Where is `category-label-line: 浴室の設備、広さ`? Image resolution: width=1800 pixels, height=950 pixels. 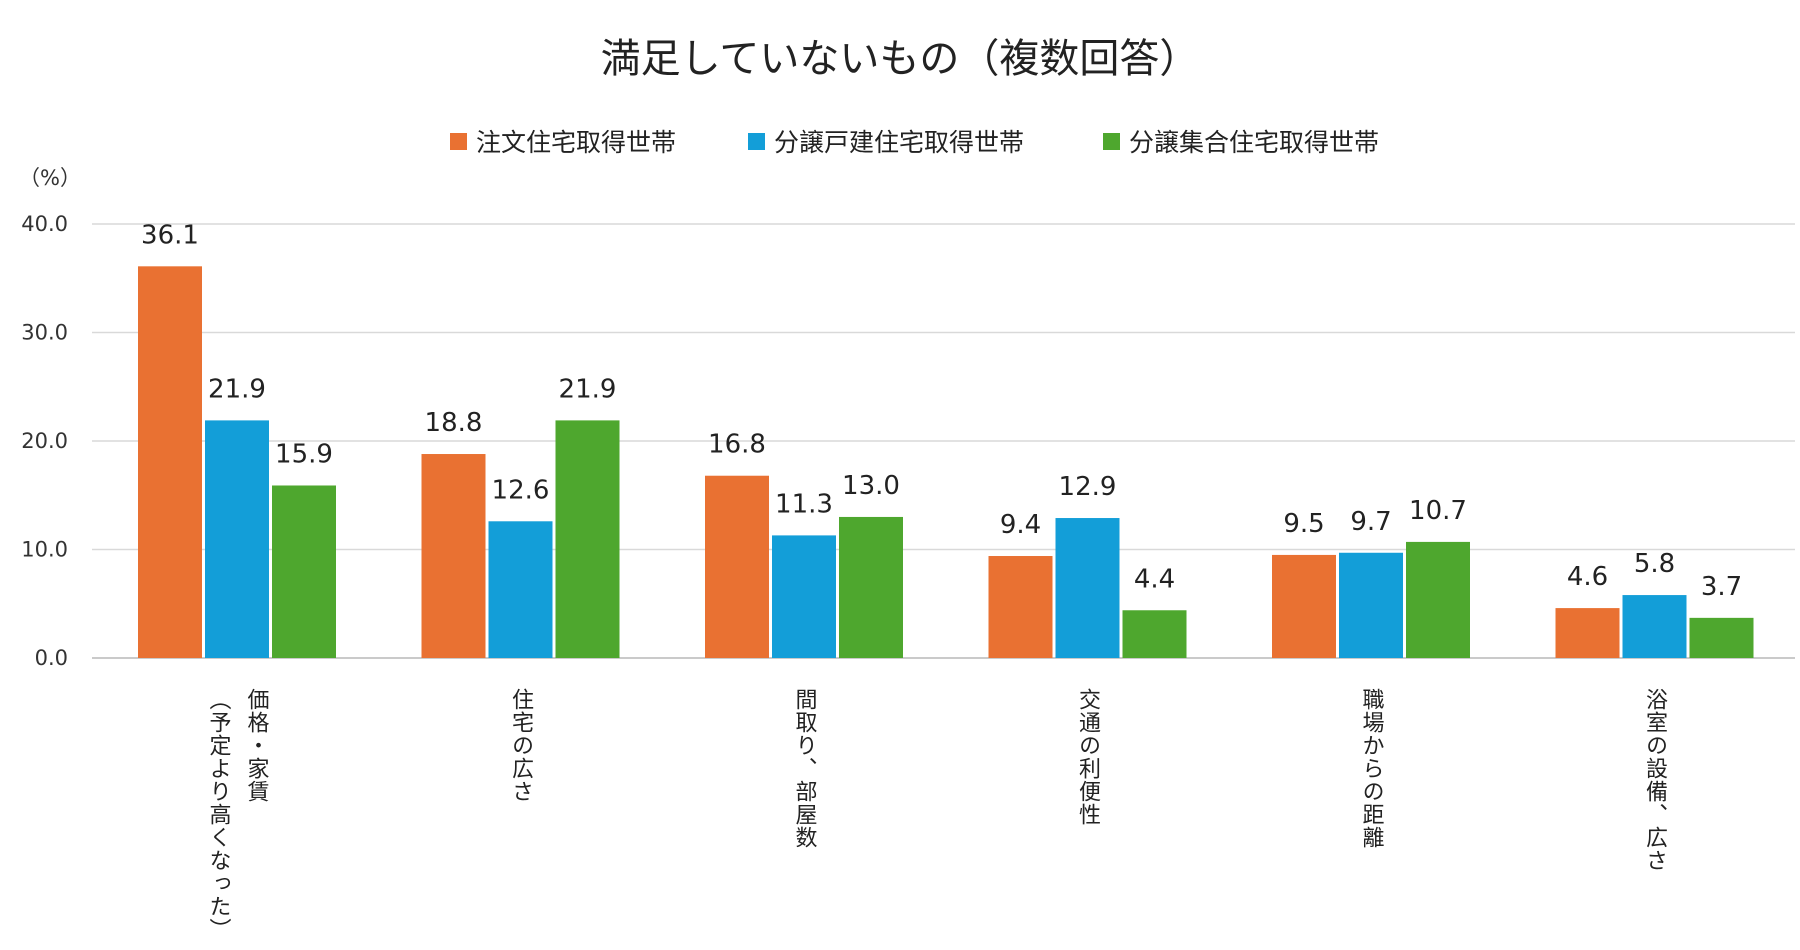
category-label-line: 浴室の設備、広さ is located at coordinates (1655, 780).